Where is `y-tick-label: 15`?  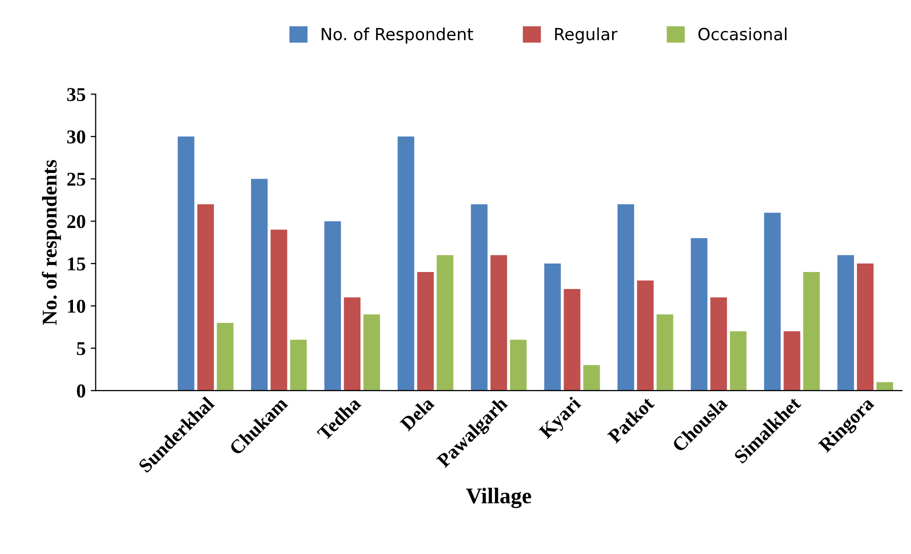 y-tick-label: 15 is located at coordinates (77, 263).